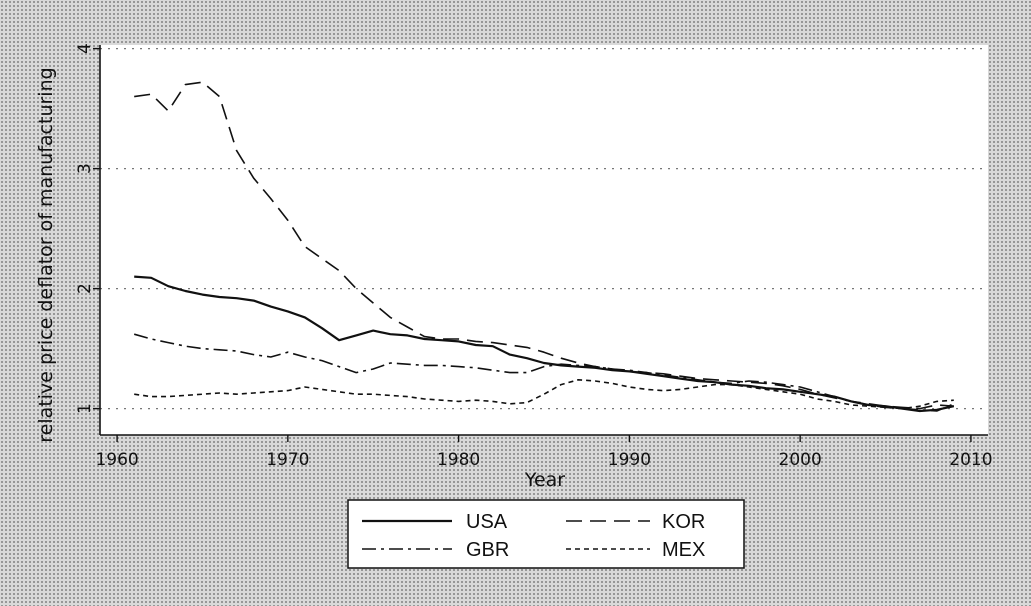  Describe the element at coordinates (85, 408) in the screenshot. I see `y-tick-label: 1` at that location.